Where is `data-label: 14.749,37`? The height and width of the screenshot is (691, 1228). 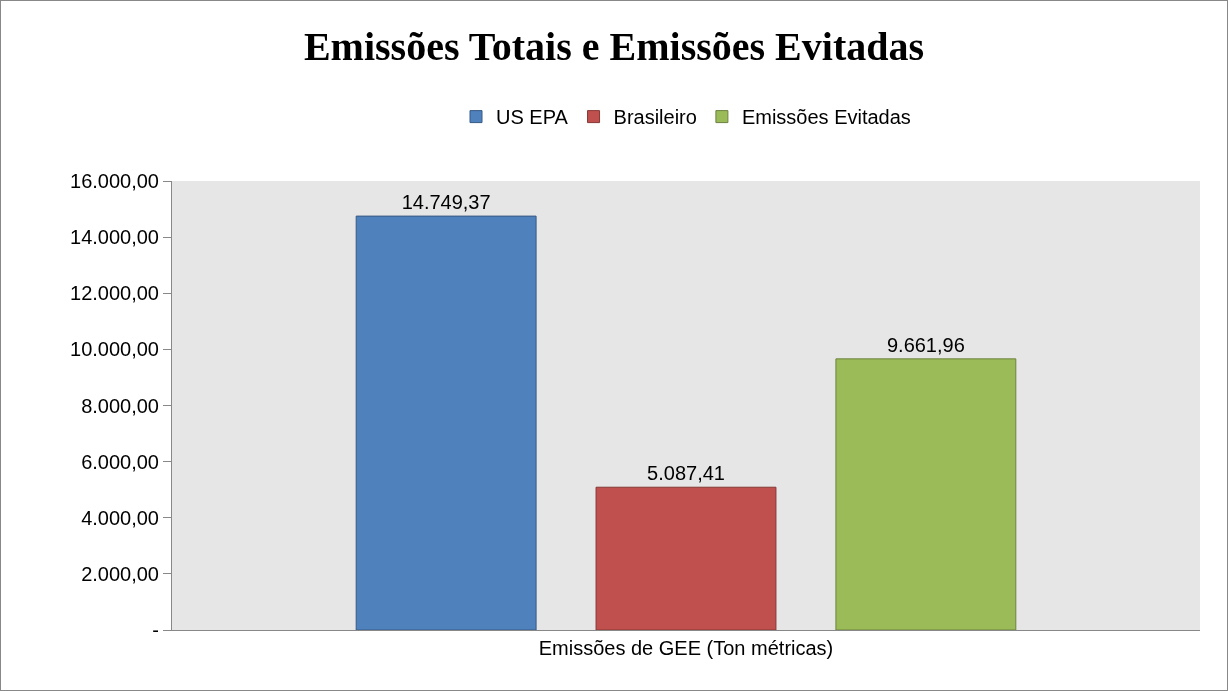 data-label: 14.749,37 is located at coordinates (446, 202).